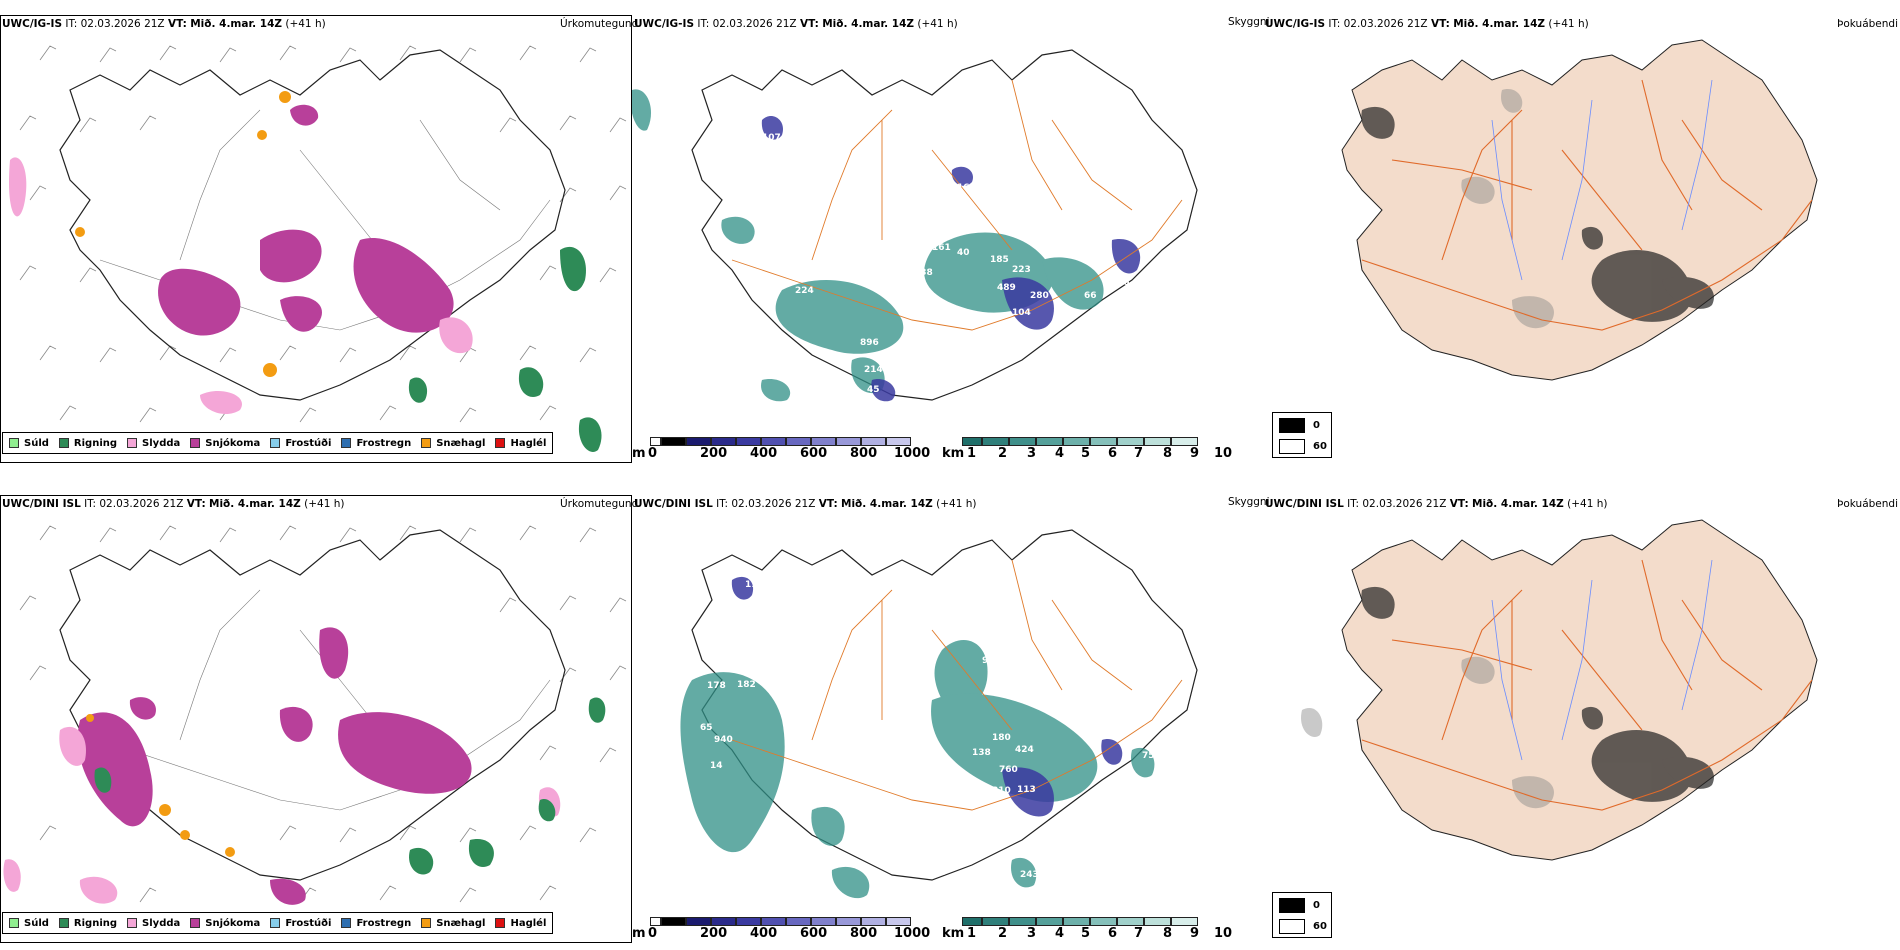 The height and width of the screenshot is (950, 1900). I want to click on rain-areas, so click(350, 786).